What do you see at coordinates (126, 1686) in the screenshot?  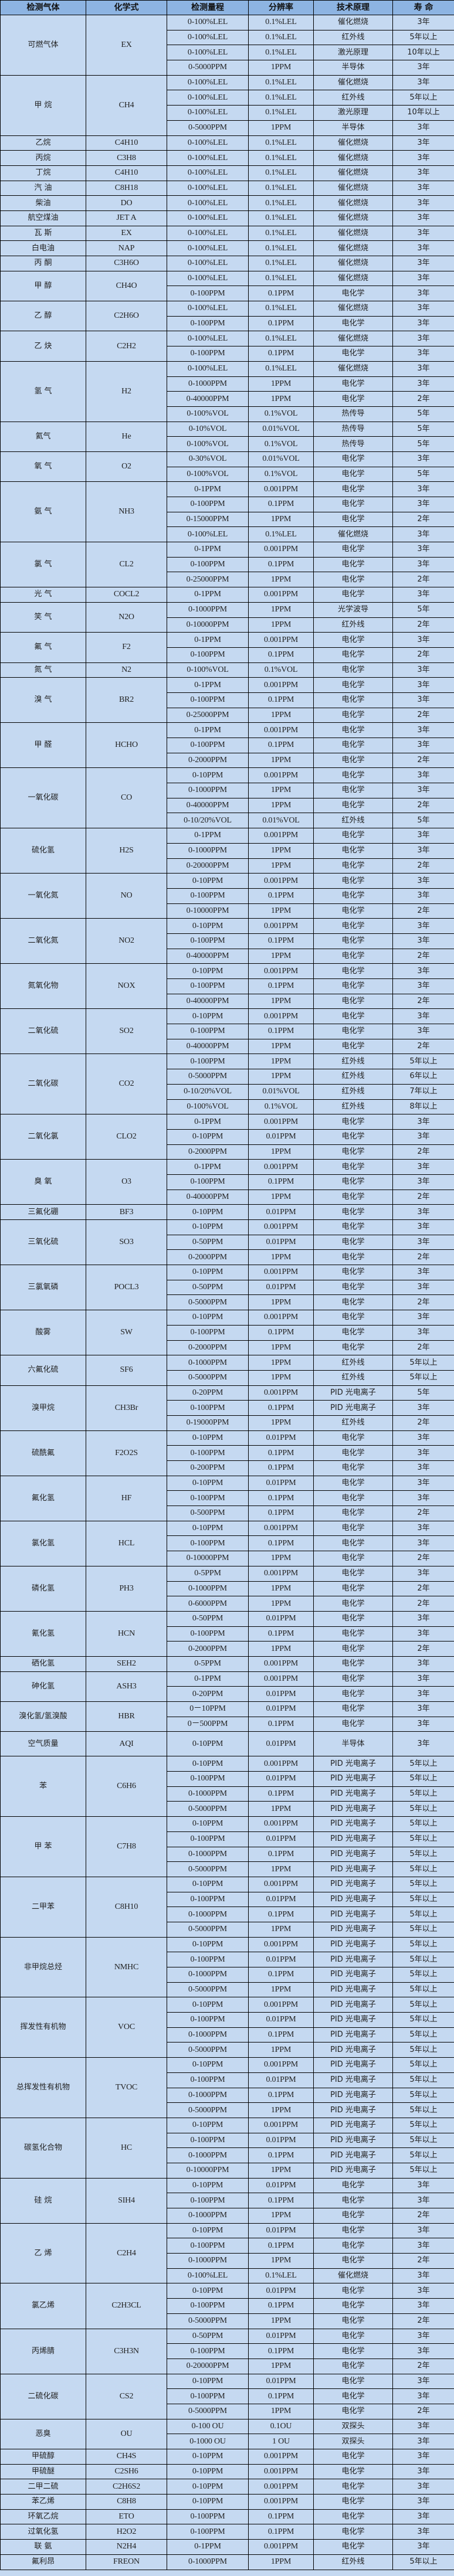 I see `formula-cell: ASH3` at bounding box center [126, 1686].